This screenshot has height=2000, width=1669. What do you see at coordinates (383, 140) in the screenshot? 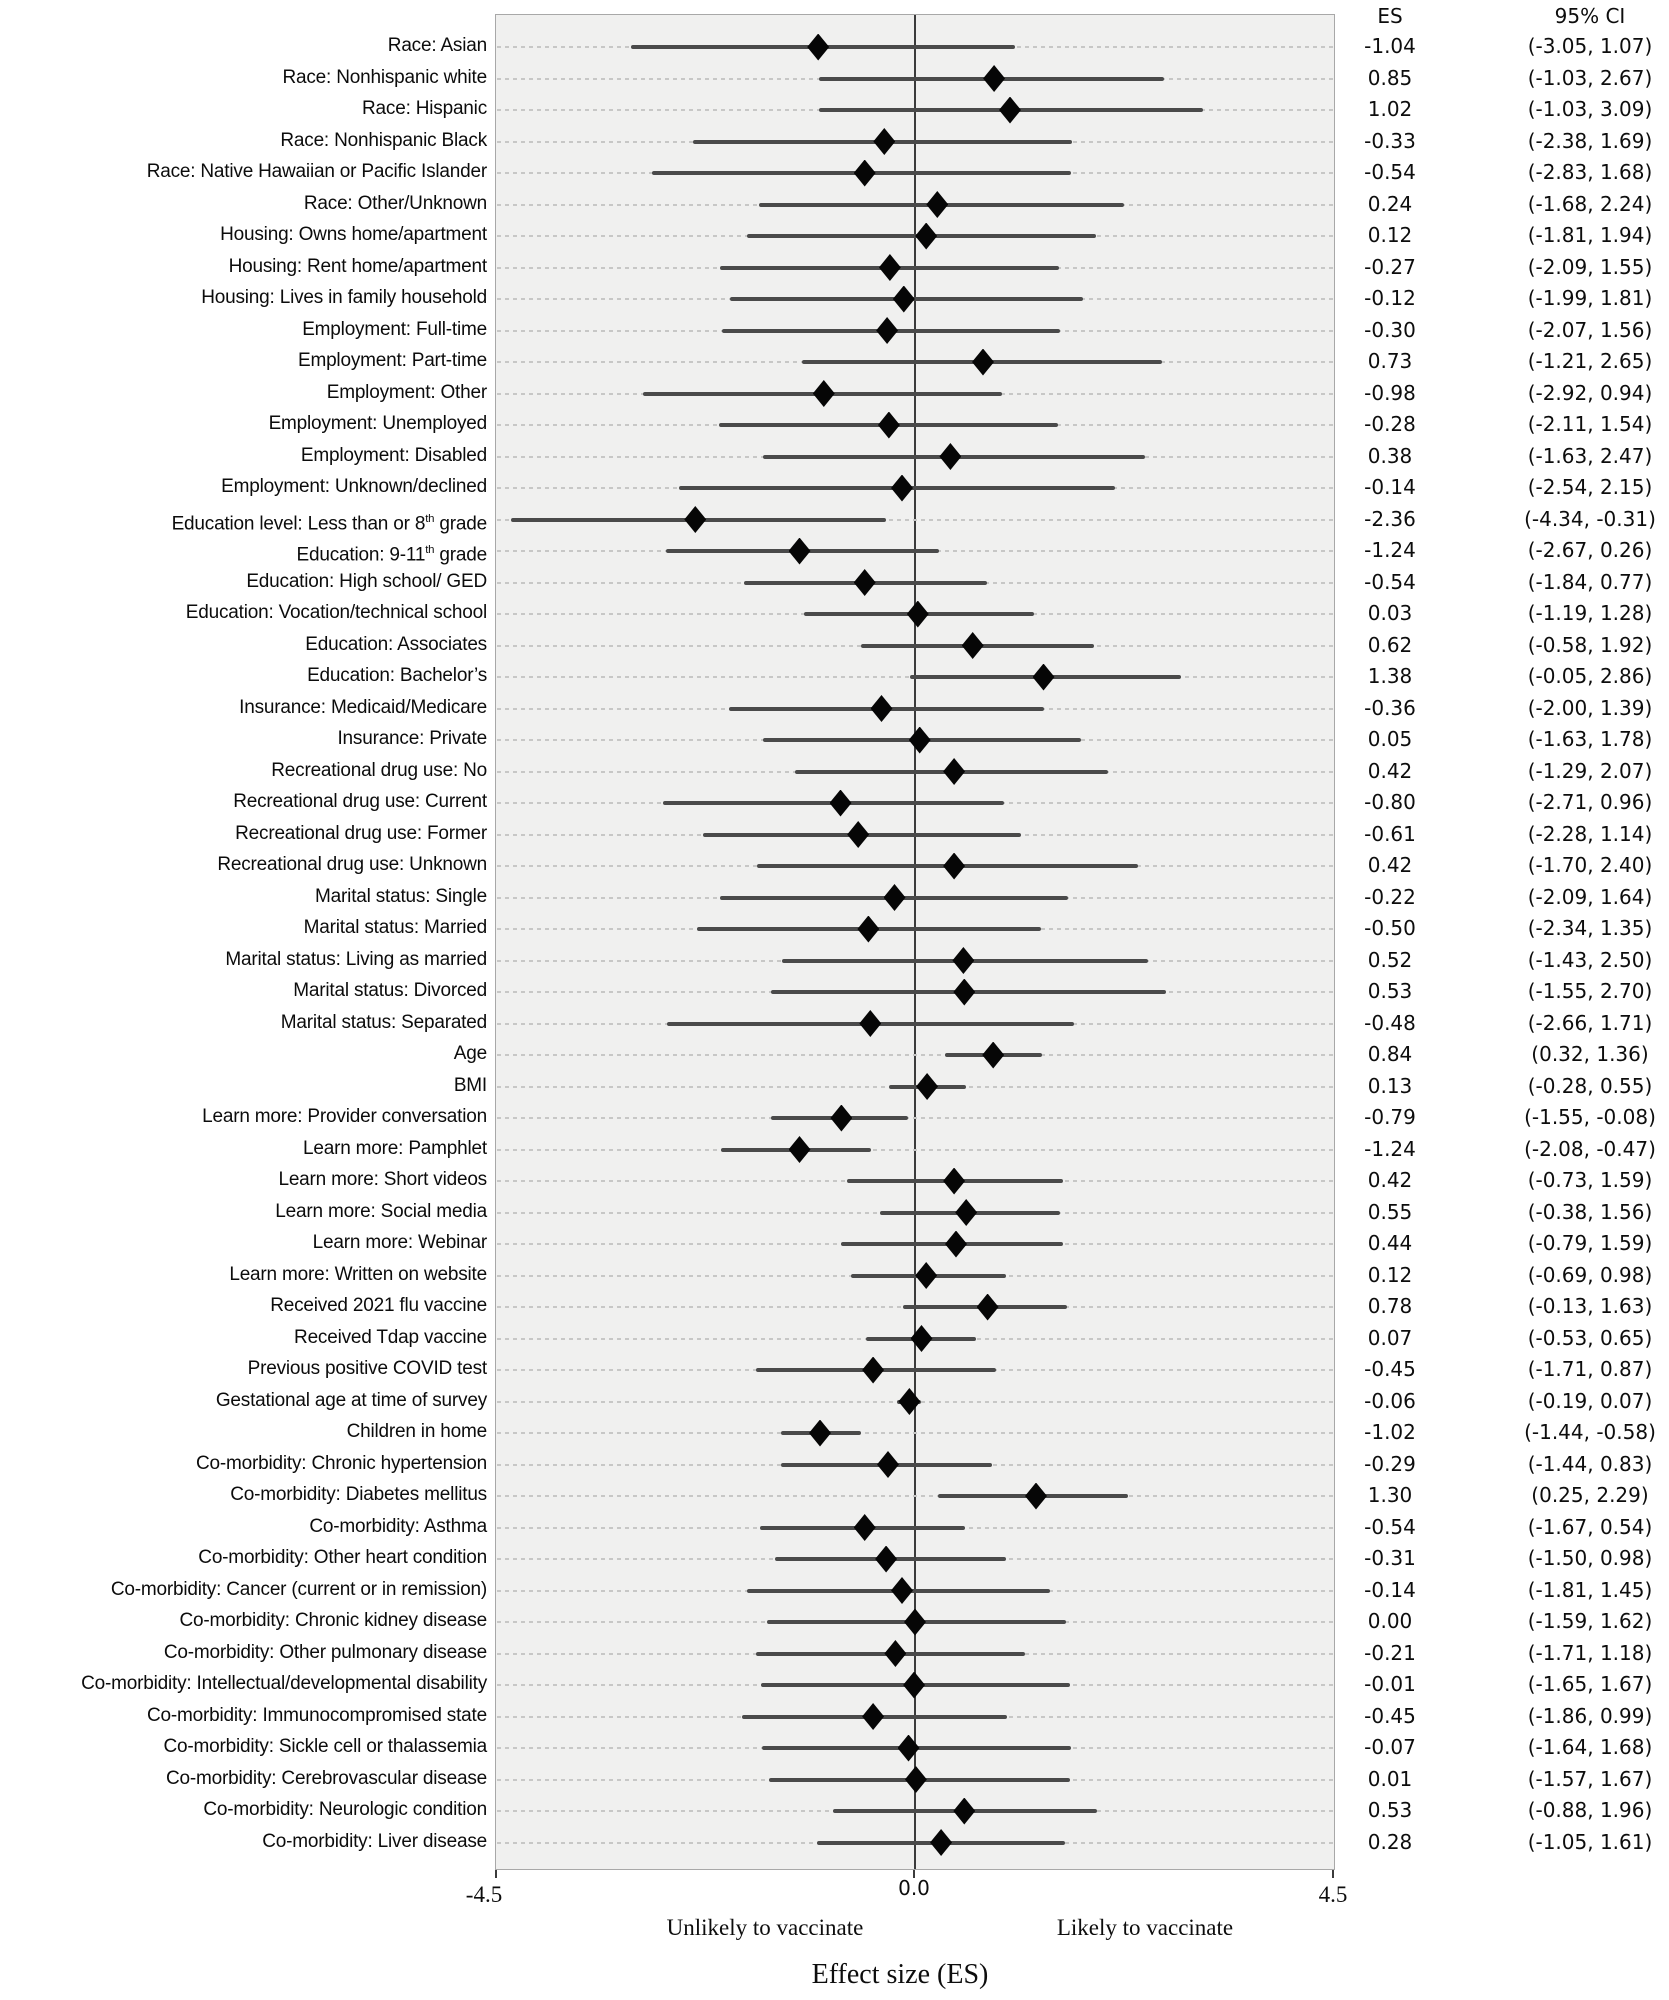
I see `row-label: Race: Nonhispanic Black` at bounding box center [383, 140].